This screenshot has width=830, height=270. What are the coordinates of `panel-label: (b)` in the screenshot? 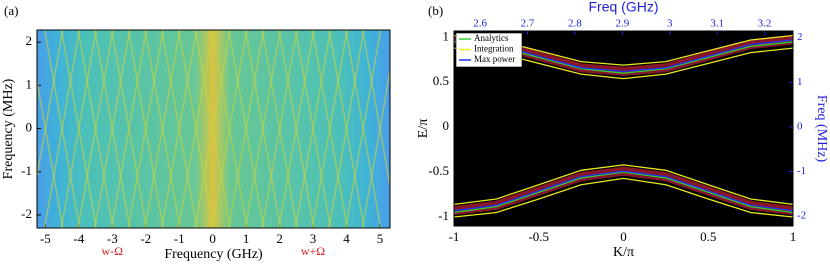 It's located at (435, 10).